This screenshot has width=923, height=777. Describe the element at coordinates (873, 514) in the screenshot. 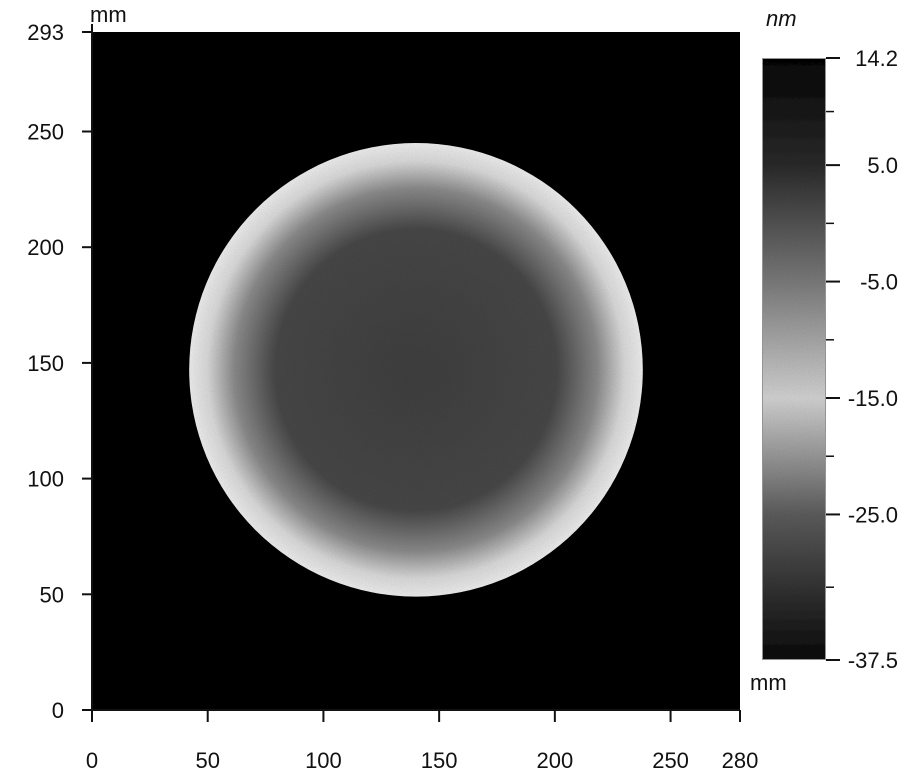

I see `colorbar-tick-label: -25.0` at that location.